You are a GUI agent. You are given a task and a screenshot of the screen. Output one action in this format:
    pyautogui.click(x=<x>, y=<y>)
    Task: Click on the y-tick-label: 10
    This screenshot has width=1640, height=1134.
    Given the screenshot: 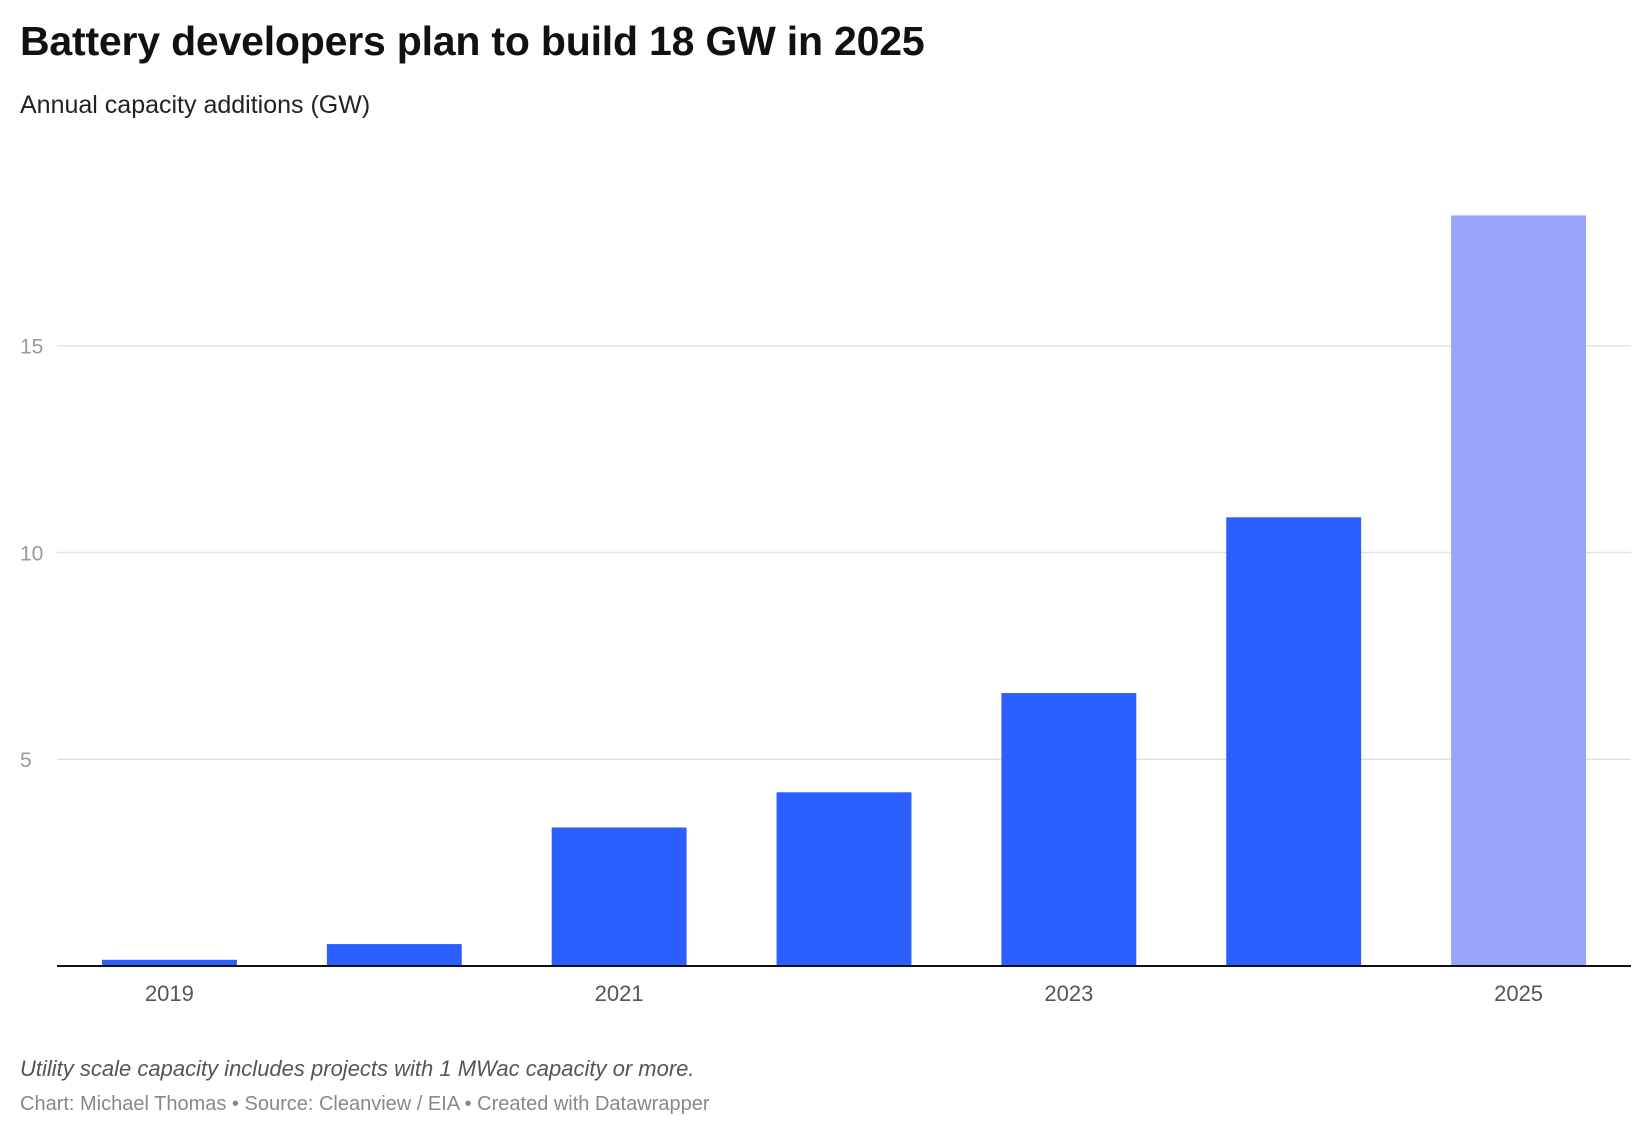 What is the action you would take?
    pyautogui.click(x=31, y=553)
    